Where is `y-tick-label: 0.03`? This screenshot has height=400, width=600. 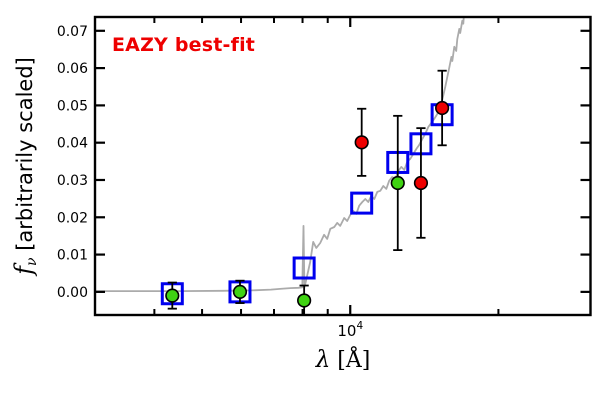 y-tick-label: 0.03 is located at coordinates (72, 181).